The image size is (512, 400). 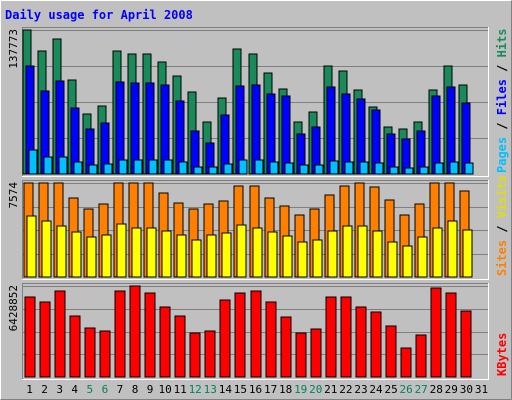 What do you see at coordinates (210, 389) in the screenshot?
I see `x-tick-day-13: 13` at bounding box center [210, 389].